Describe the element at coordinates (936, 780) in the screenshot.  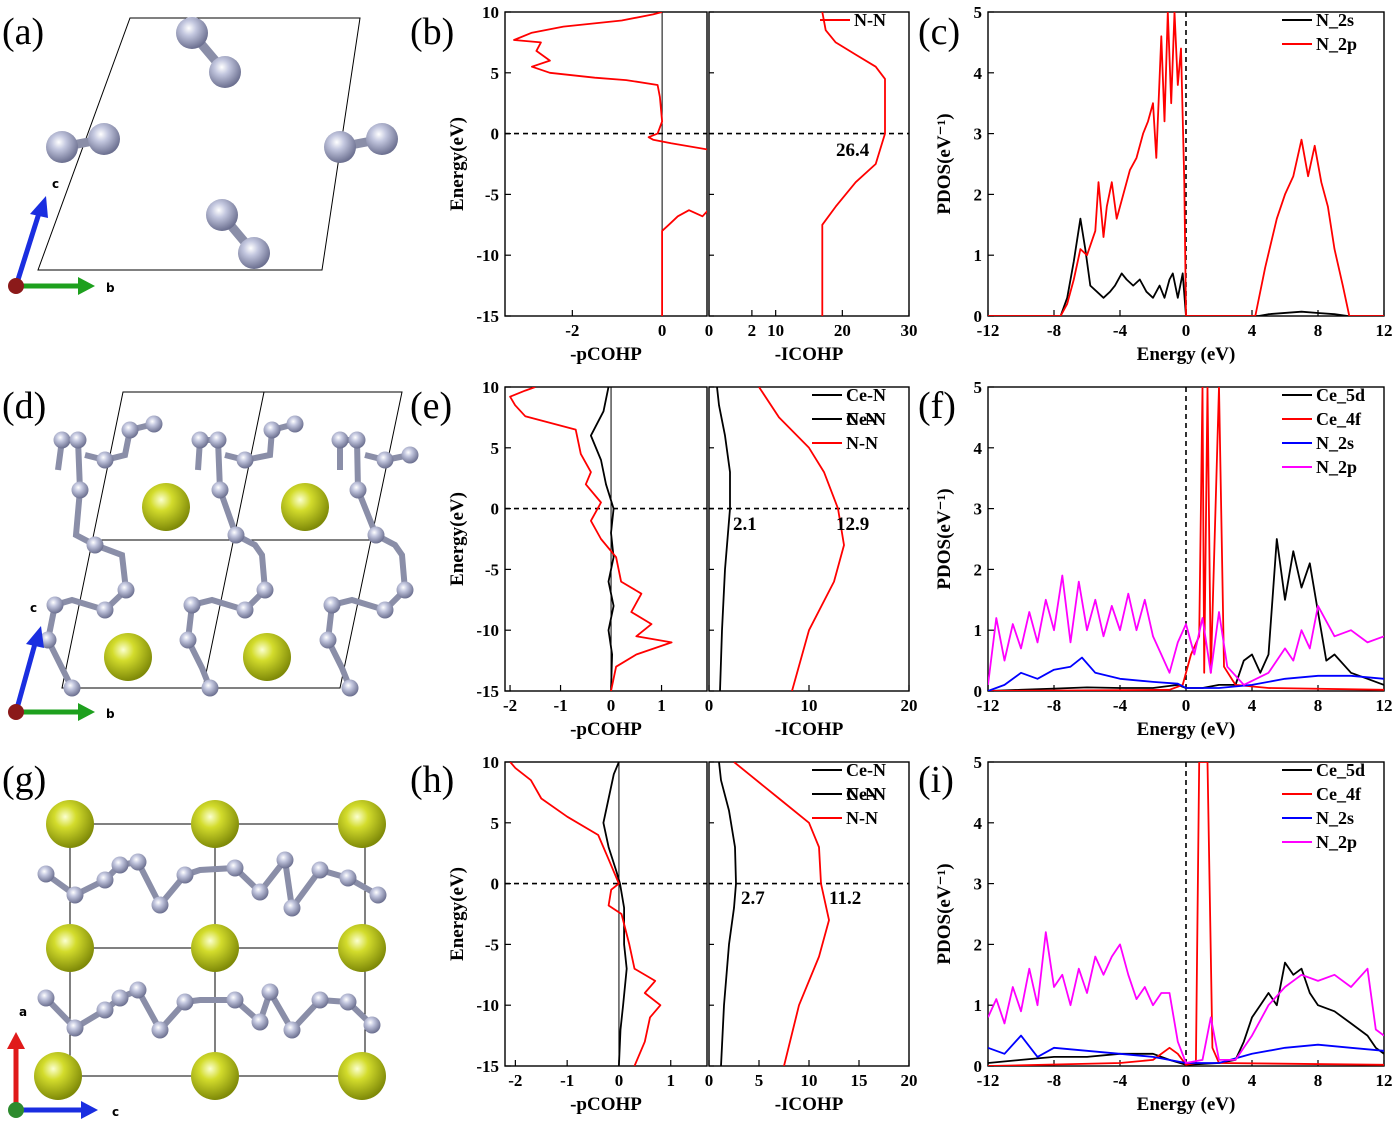
I see `panel-label-i: (i)` at that location.